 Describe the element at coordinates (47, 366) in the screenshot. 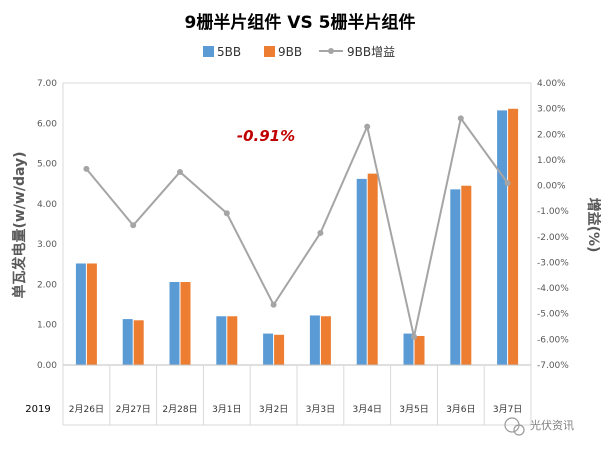

I see `y-tick-label: 0.00` at that location.